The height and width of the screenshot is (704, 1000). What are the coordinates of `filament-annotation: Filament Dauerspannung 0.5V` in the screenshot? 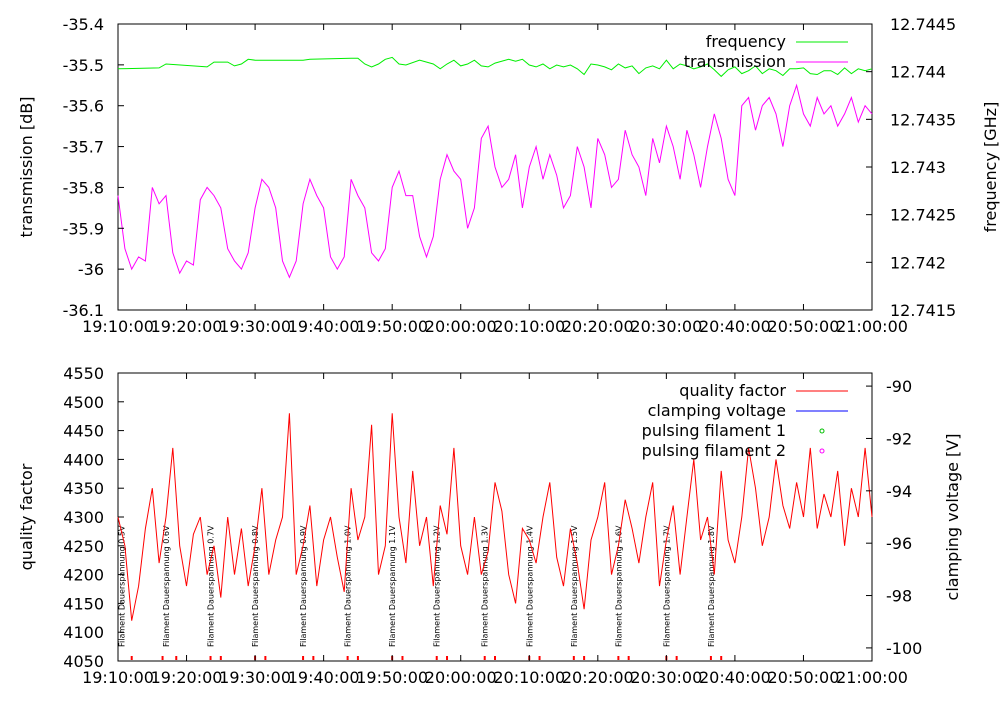 It's located at (121, 586).